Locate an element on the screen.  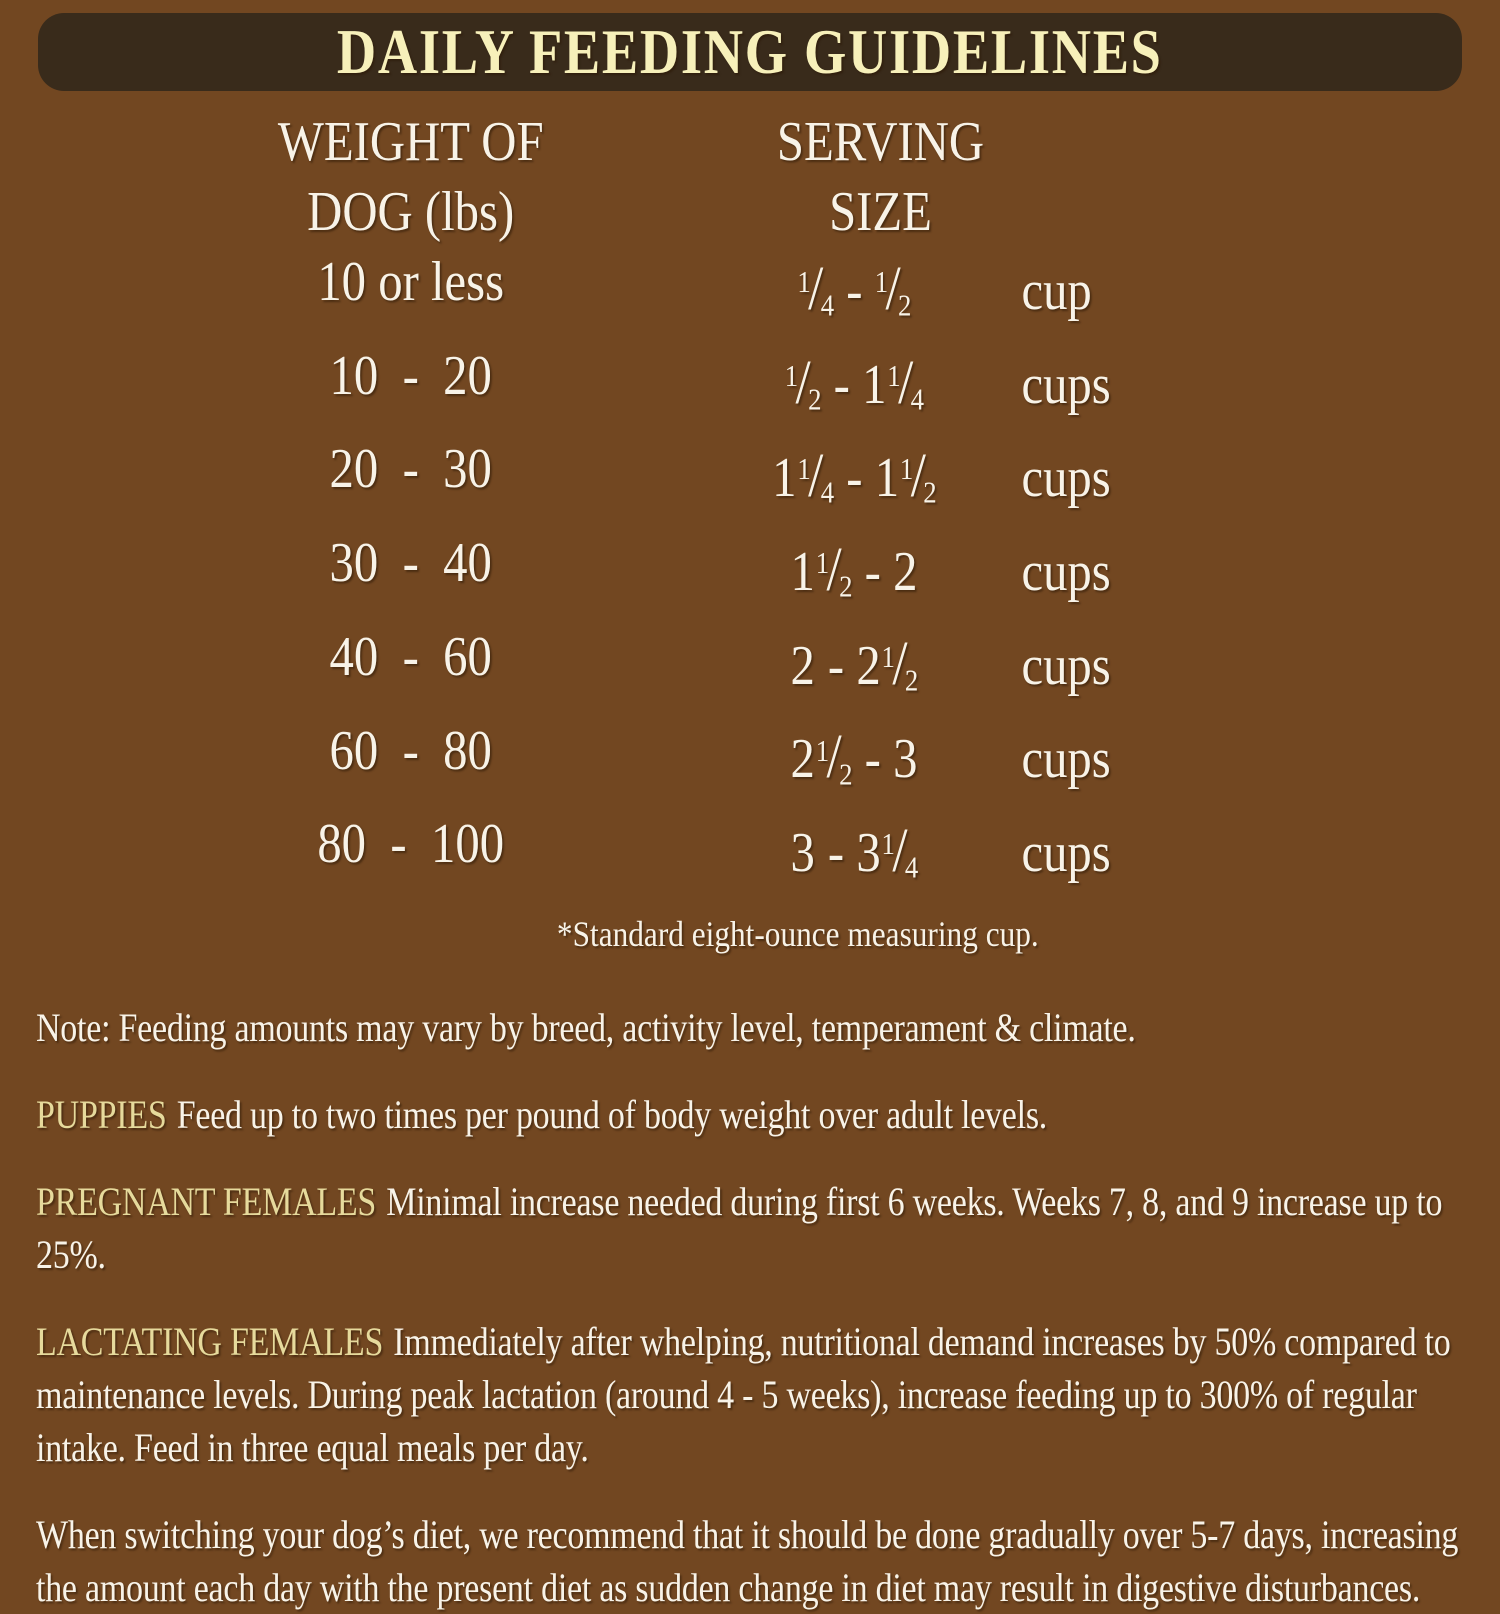
serving-range: 1 1/4-1 1/2 is located at coordinates (854, 475).